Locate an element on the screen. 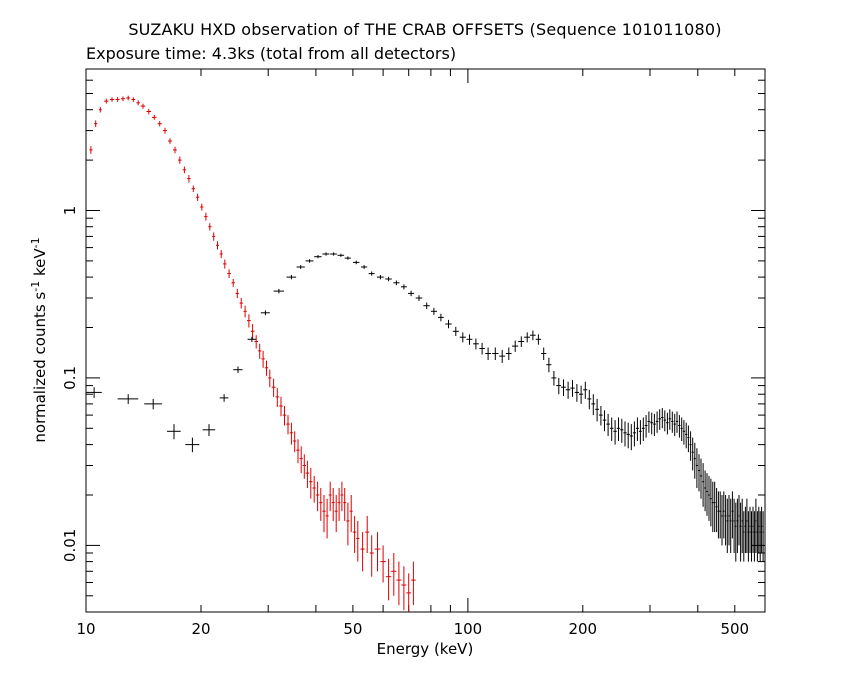 This screenshot has height=680, width=850. x-tick-label: 500 is located at coordinates (734, 629).